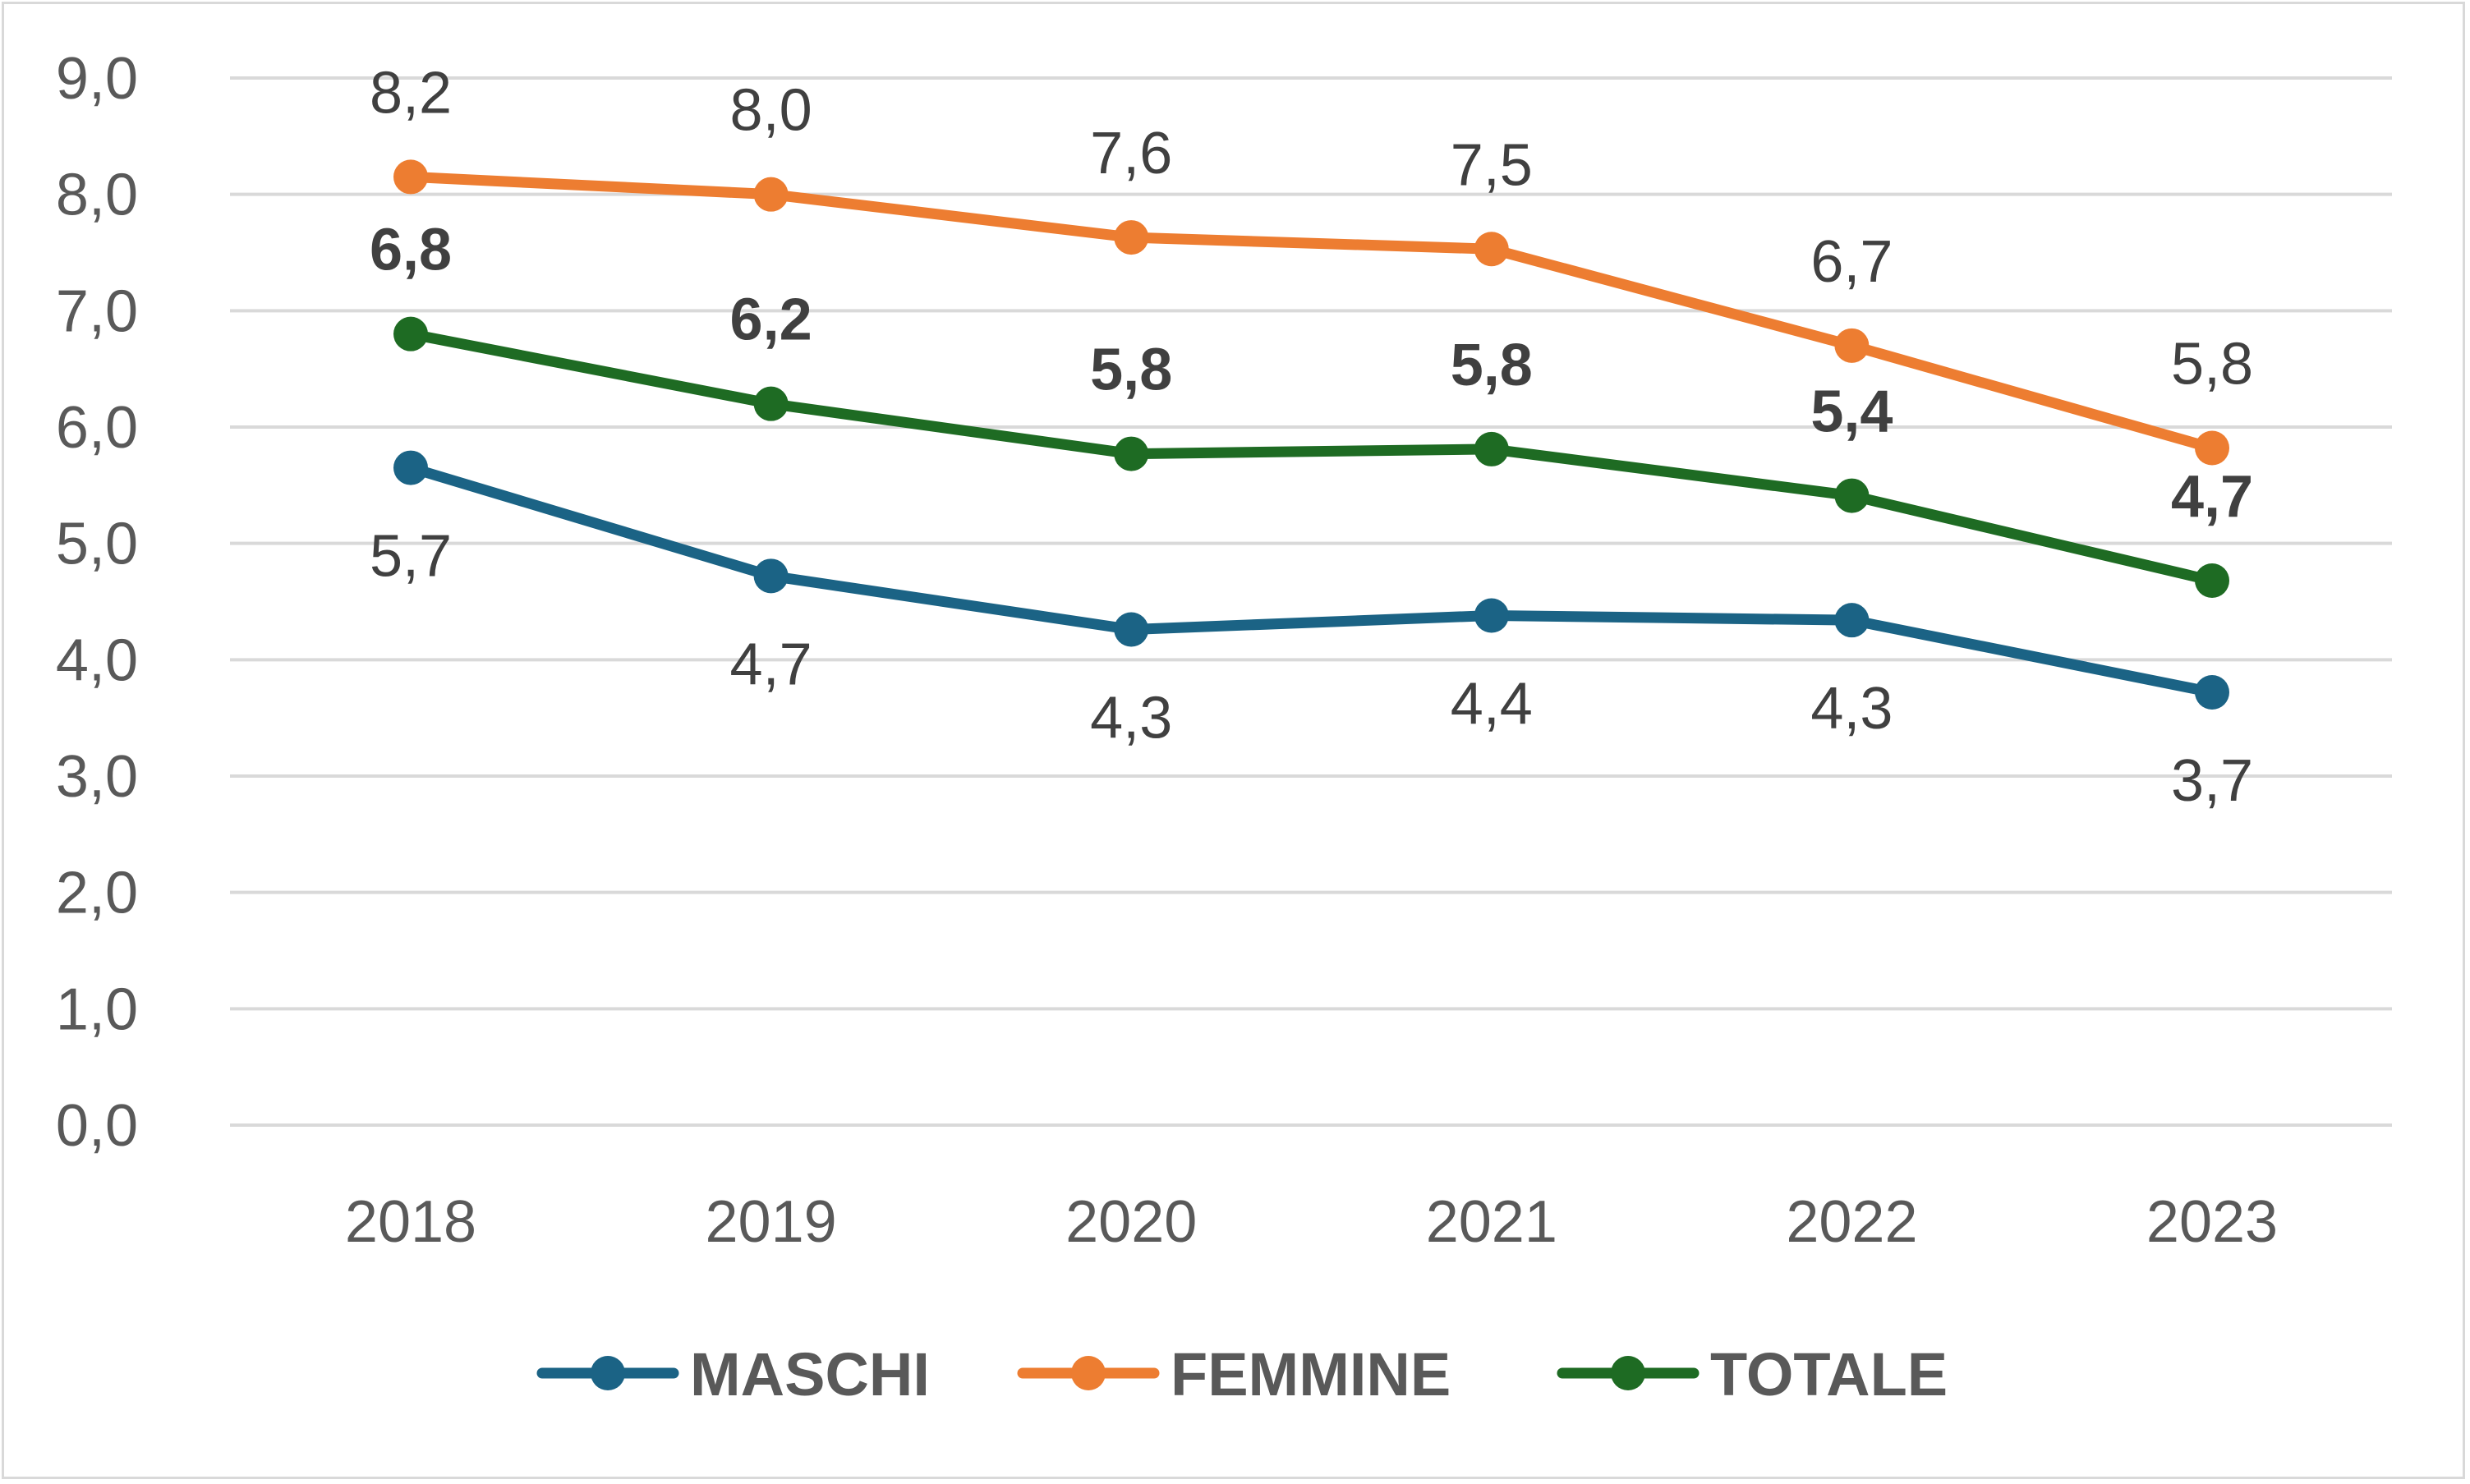 This screenshot has width=2470, height=1484. I want to click on x-tick-label-2019: 2019, so click(771, 1222).